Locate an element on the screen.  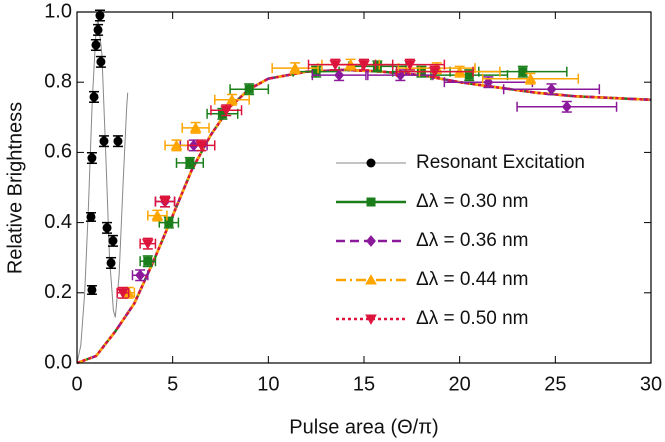
x-tick-label: 0 is located at coordinates (76, 384).